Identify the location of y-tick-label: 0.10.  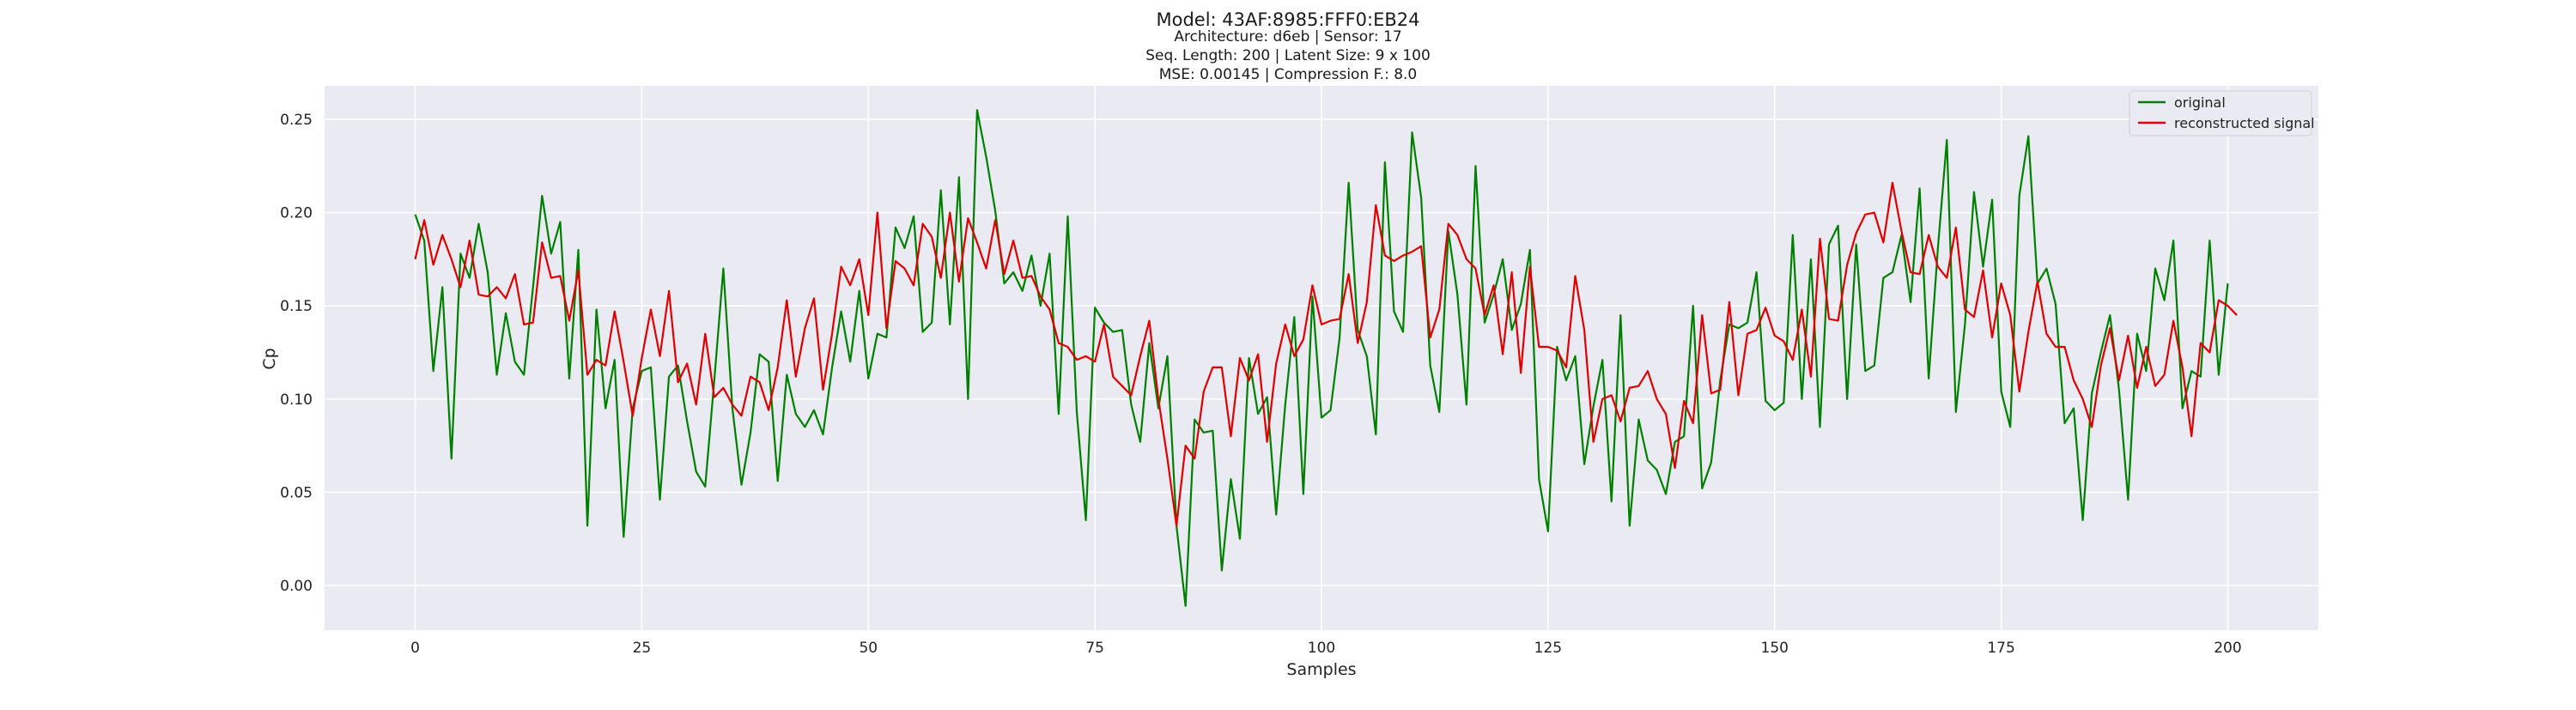
(296, 400).